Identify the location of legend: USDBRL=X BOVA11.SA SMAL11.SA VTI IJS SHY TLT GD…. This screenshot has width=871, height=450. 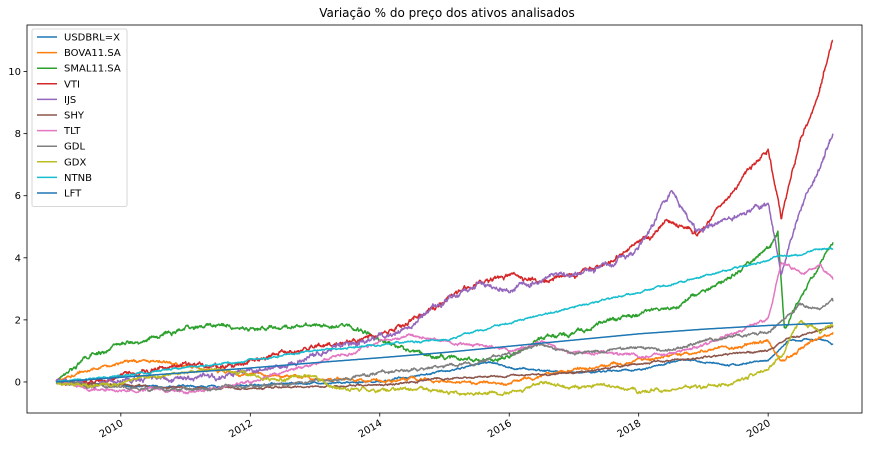
(79, 118).